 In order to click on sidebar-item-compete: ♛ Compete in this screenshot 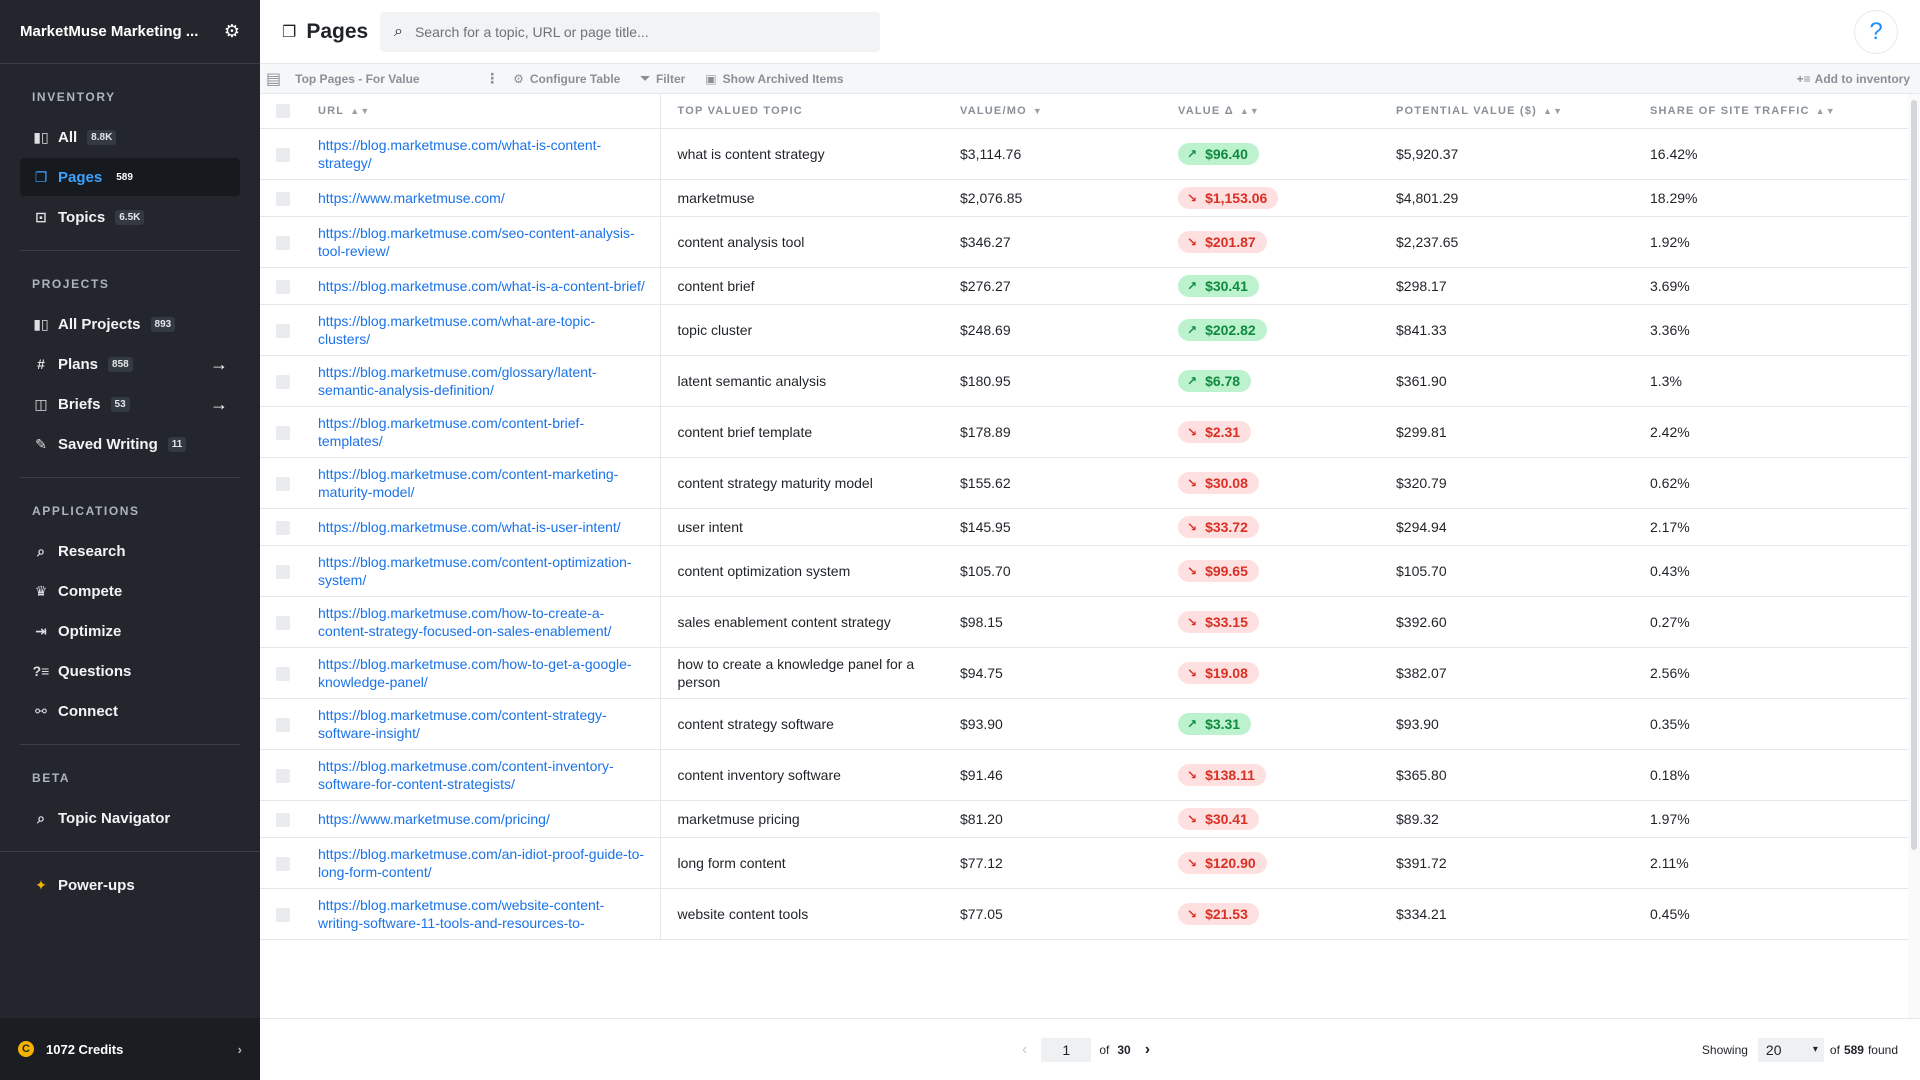, I will do `click(130, 591)`.